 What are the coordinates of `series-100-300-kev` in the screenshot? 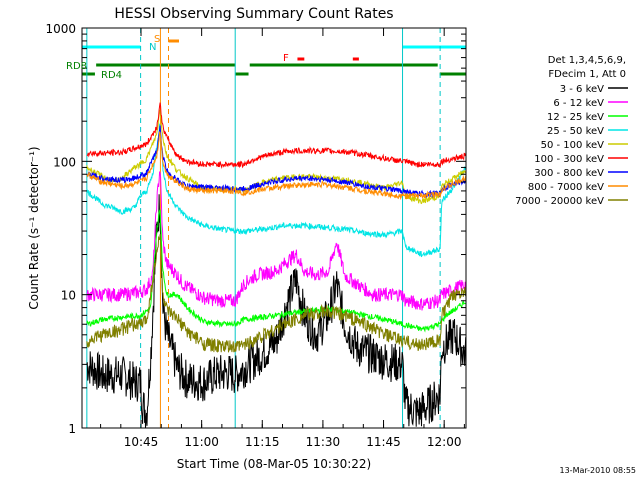 It's located at (276, 135).